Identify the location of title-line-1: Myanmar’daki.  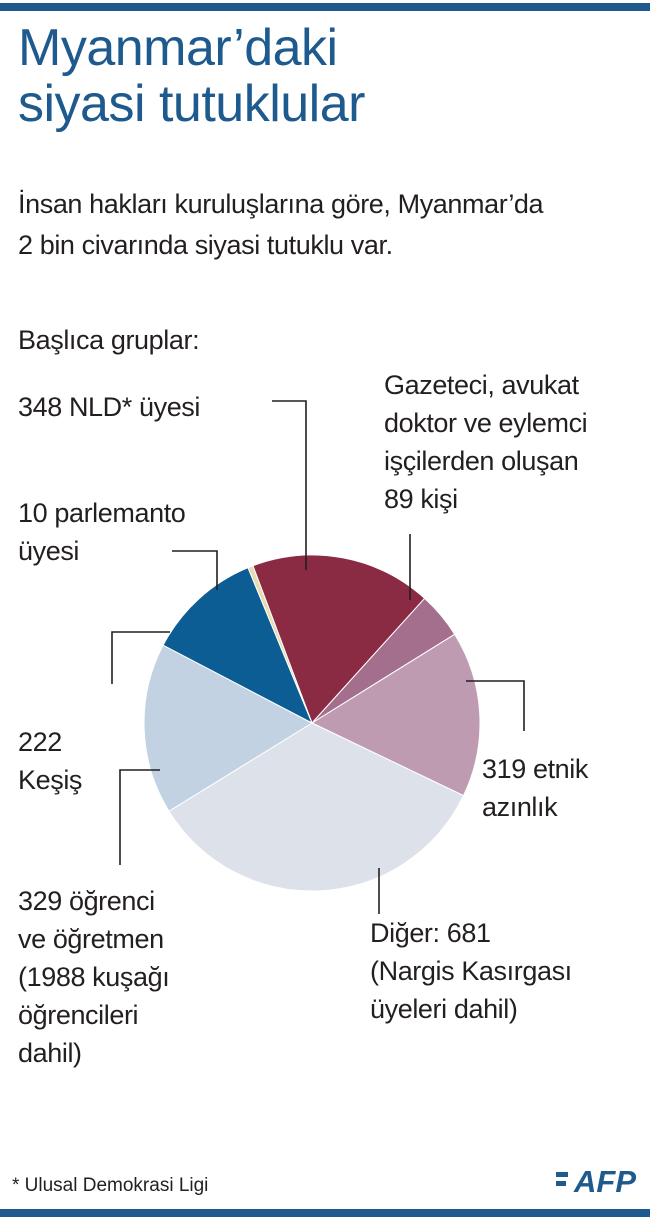
(178, 48).